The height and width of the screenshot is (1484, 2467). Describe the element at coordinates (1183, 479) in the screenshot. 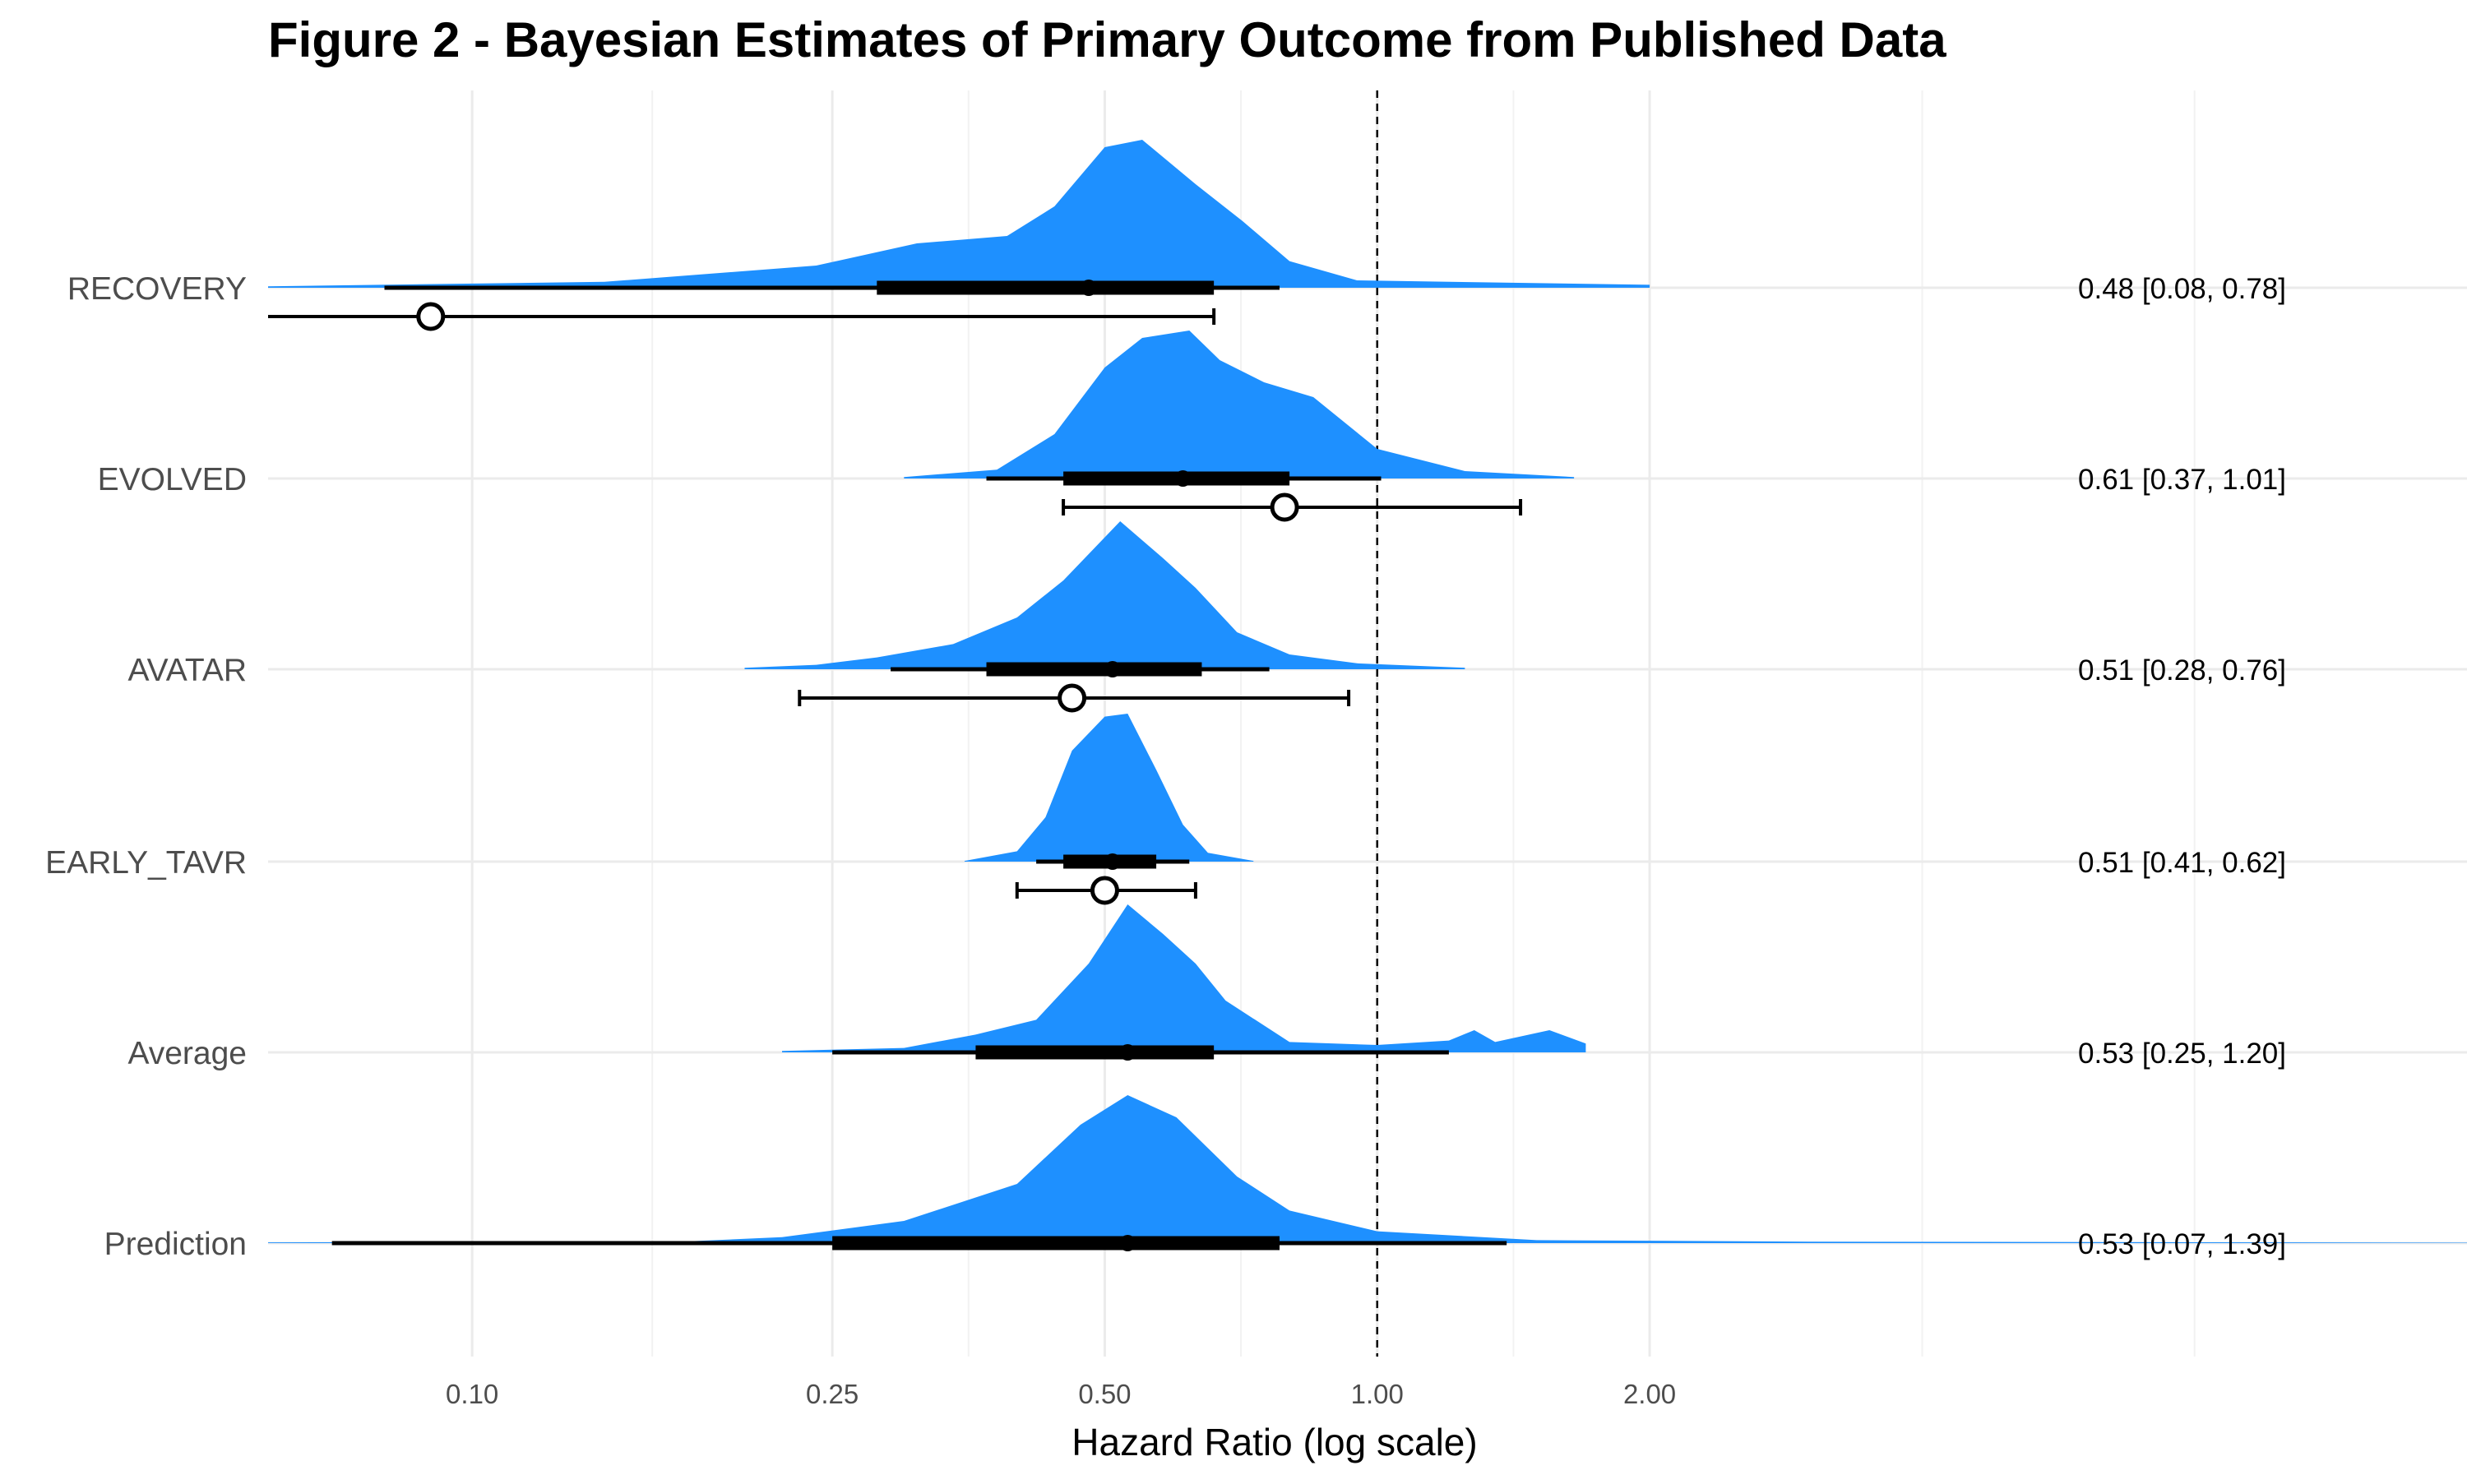

I see `median-point-evolved` at that location.